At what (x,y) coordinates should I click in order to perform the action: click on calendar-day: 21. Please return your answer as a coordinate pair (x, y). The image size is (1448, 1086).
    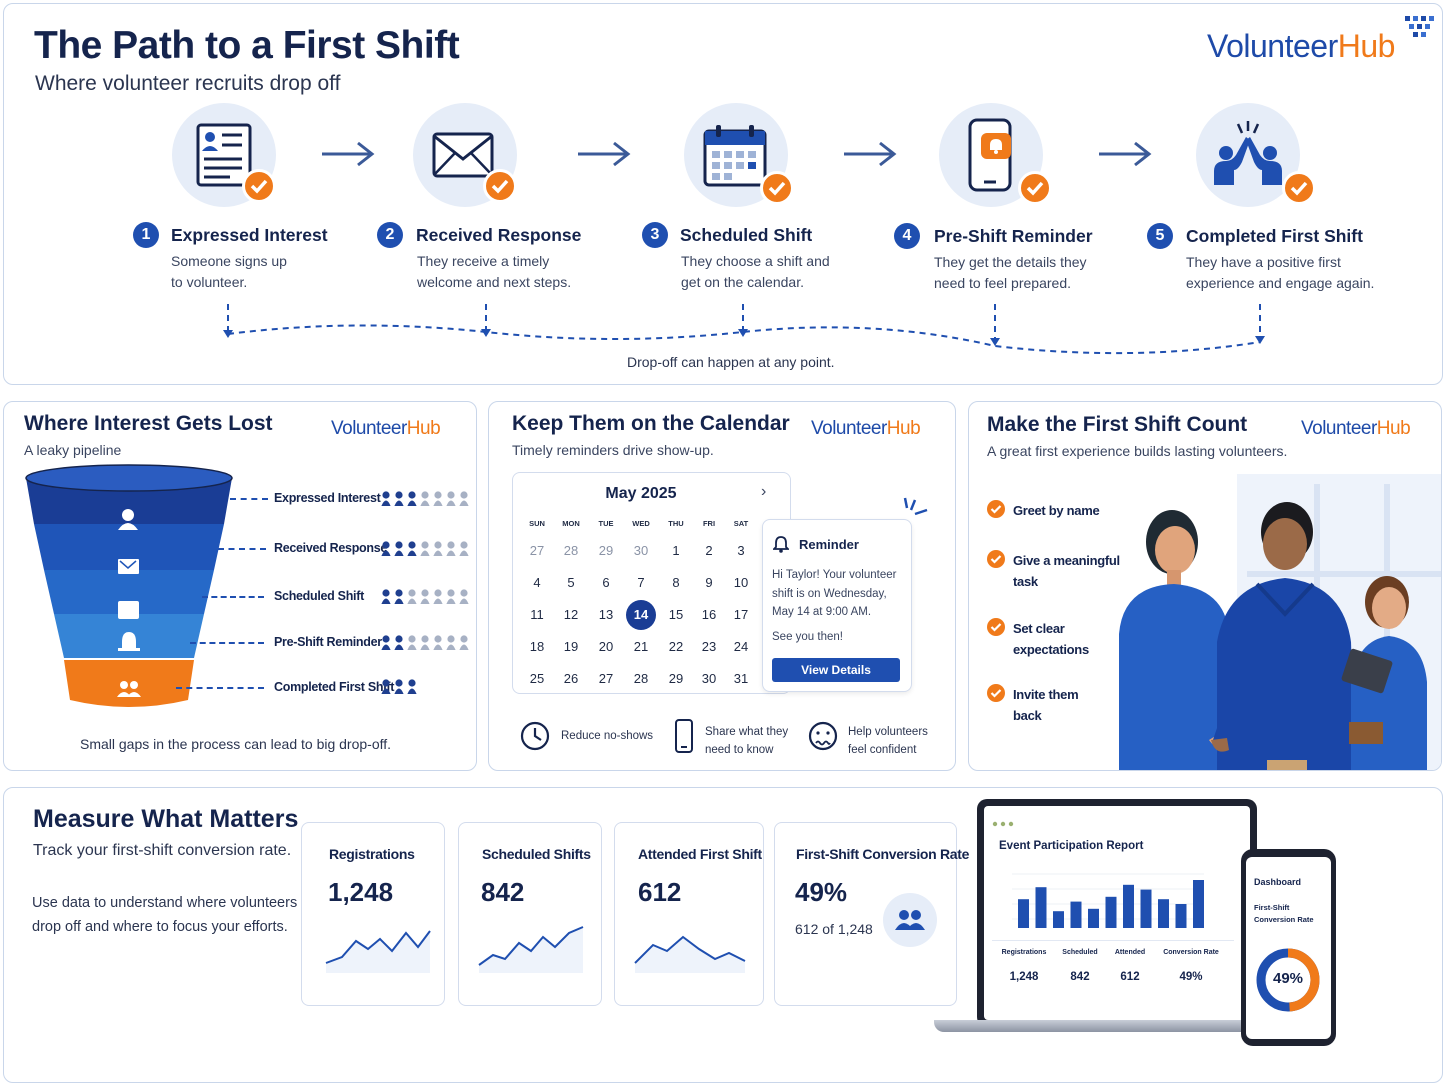
    Looking at the image, I should click on (641, 646).